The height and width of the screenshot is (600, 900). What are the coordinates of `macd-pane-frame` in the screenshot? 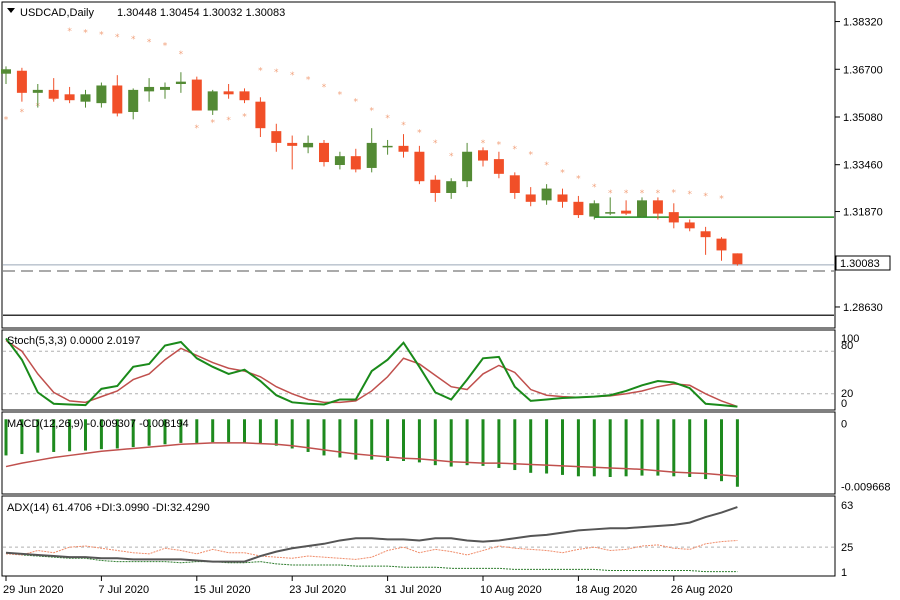 It's located at (418, 453).